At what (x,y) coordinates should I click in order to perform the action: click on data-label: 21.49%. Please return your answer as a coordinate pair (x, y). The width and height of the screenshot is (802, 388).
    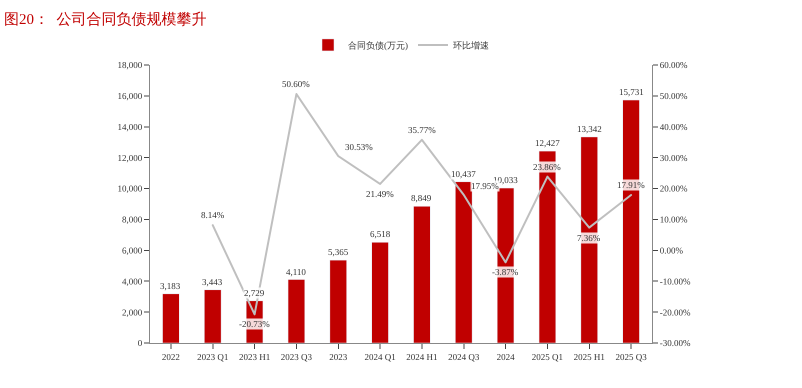
    Looking at the image, I should click on (380, 194).